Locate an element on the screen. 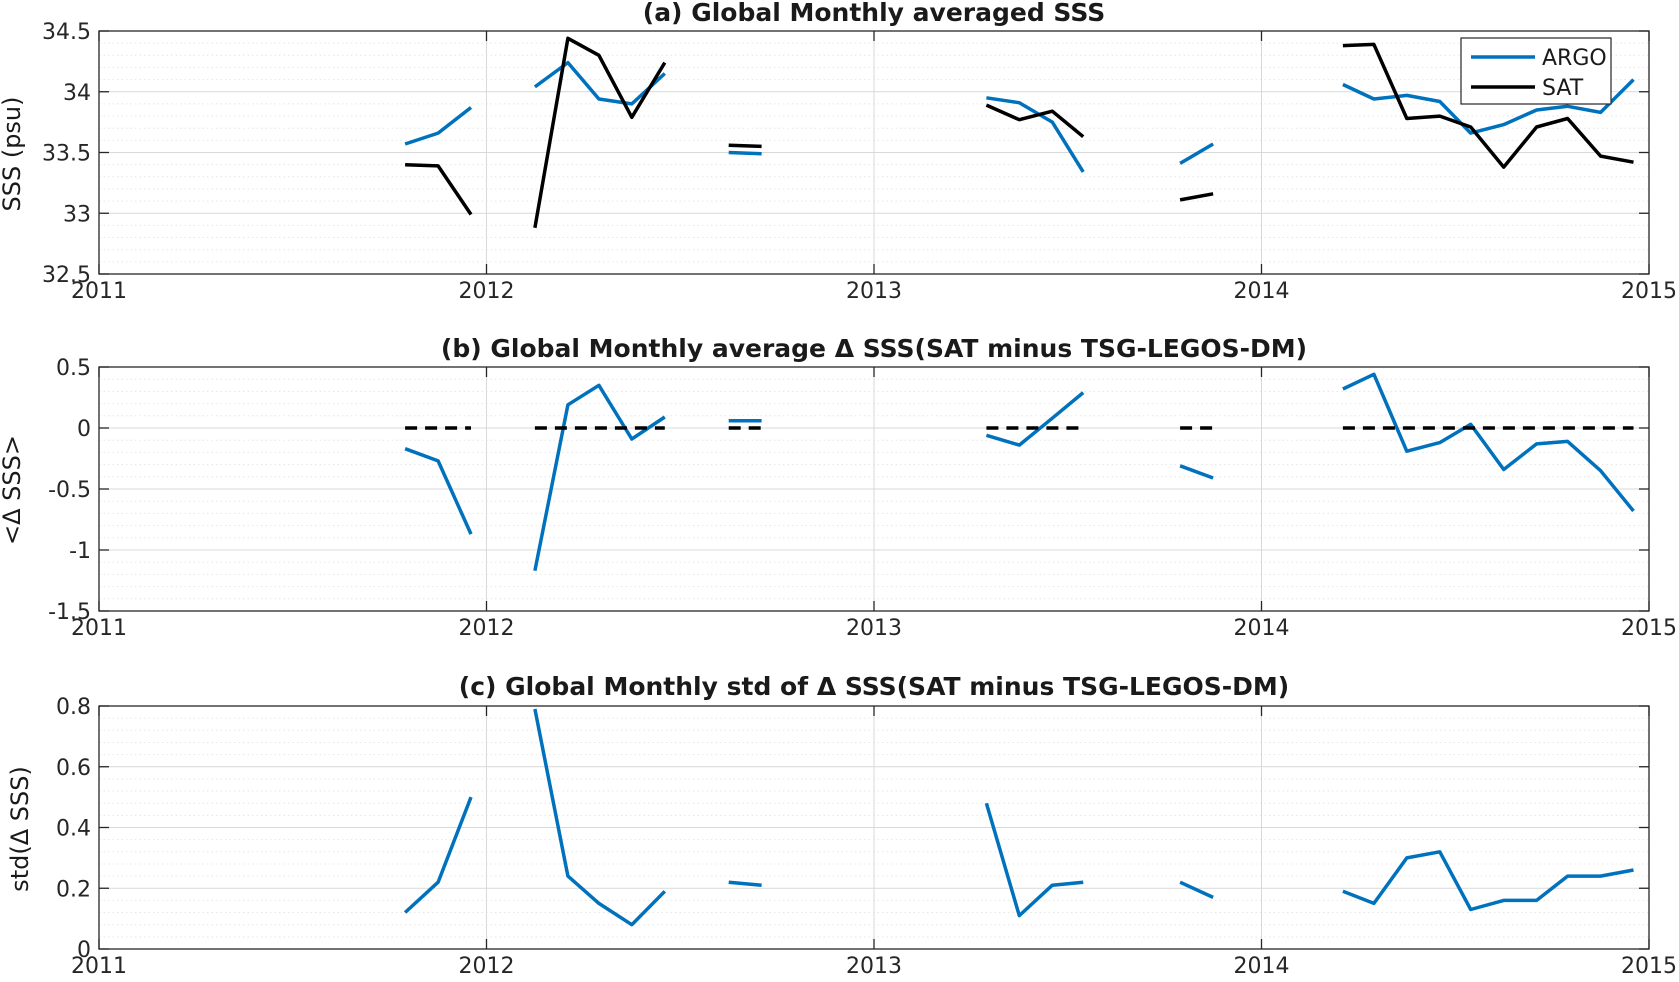 The height and width of the screenshot is (982, 1679). legend-argo-label: ARGO is located at coordinates (1574, 58).